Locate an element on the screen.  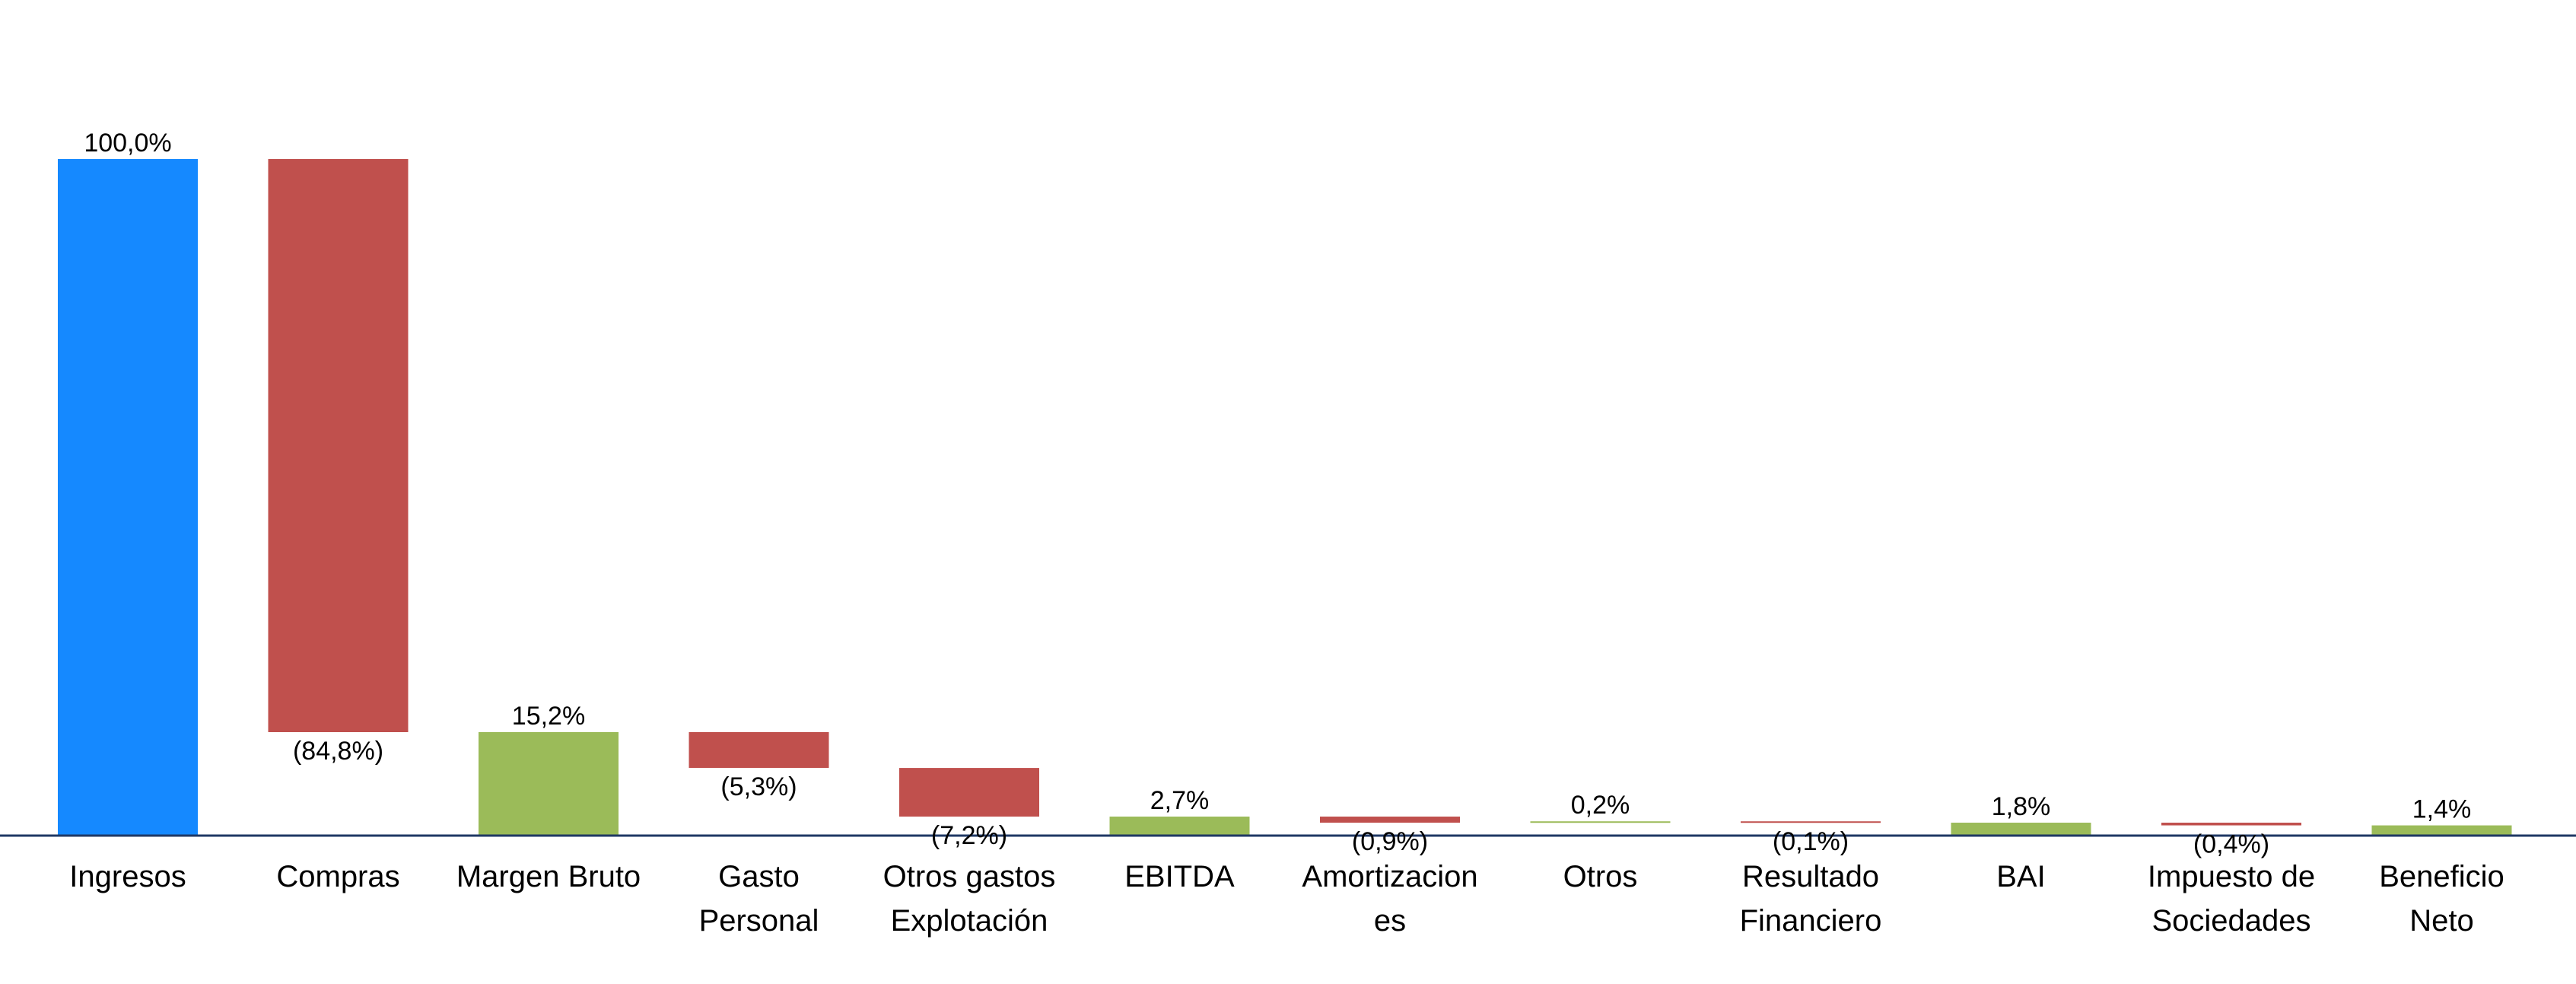
x-tick-label-11: Impuesto de Sociedades is located at coordinates (2231, 899).